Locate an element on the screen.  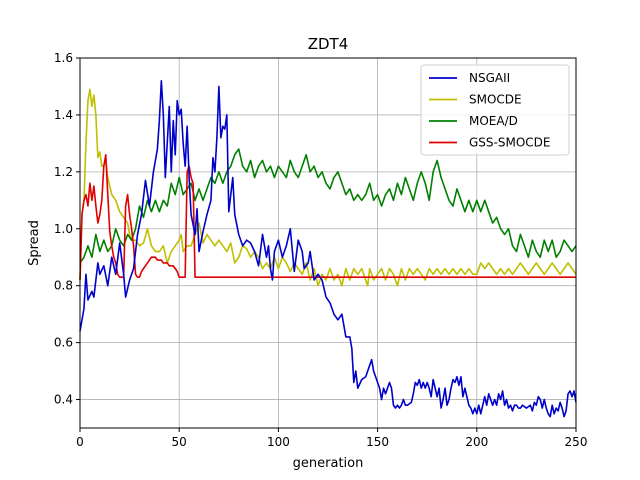
x-tick-label: 200 is located at coordinates (476, 442).